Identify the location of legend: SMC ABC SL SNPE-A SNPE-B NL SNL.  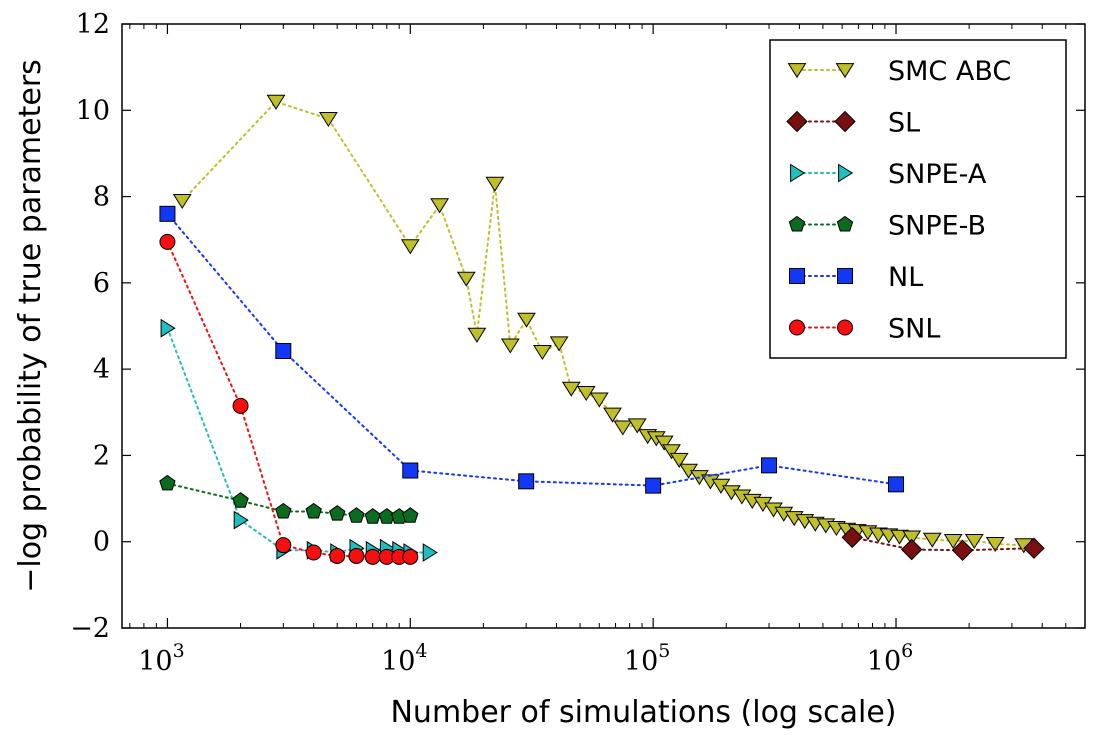
(918, 199).